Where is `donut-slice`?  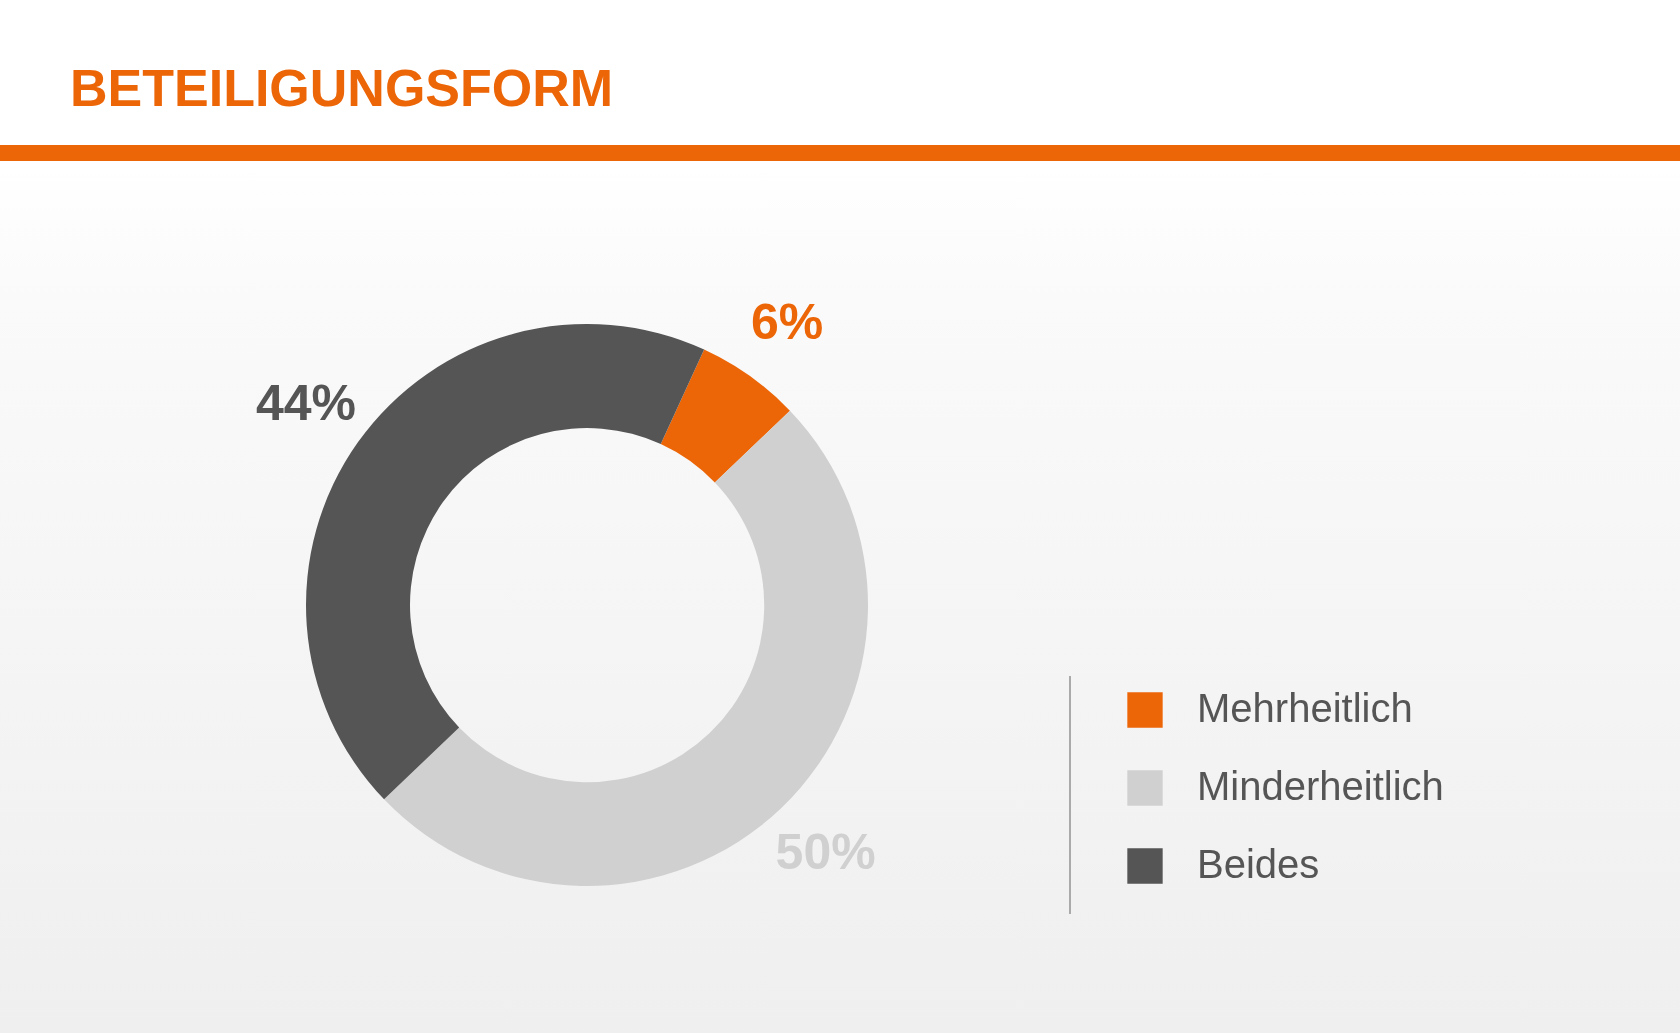
donut-slice is located at coordinates (725, 416).